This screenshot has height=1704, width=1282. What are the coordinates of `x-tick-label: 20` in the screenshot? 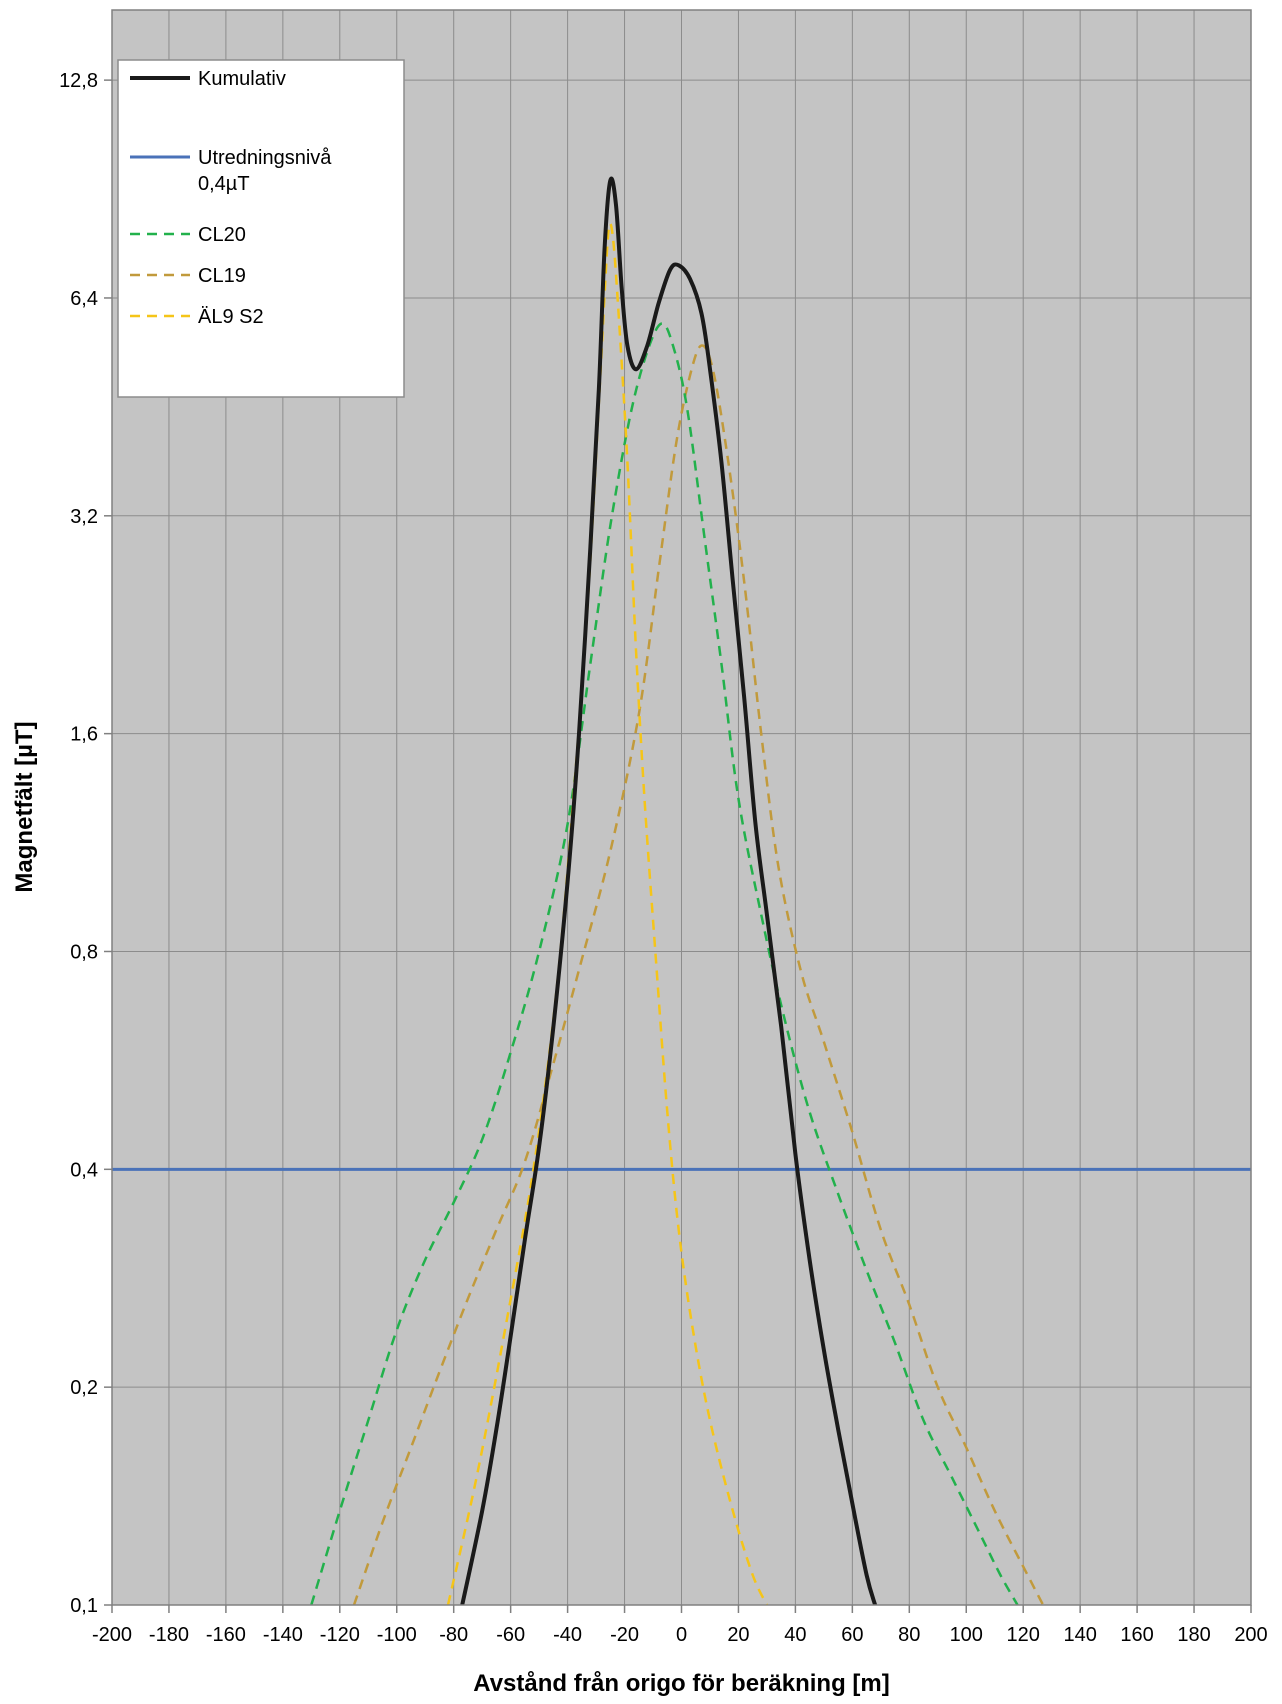 It's located at (738, 1635).